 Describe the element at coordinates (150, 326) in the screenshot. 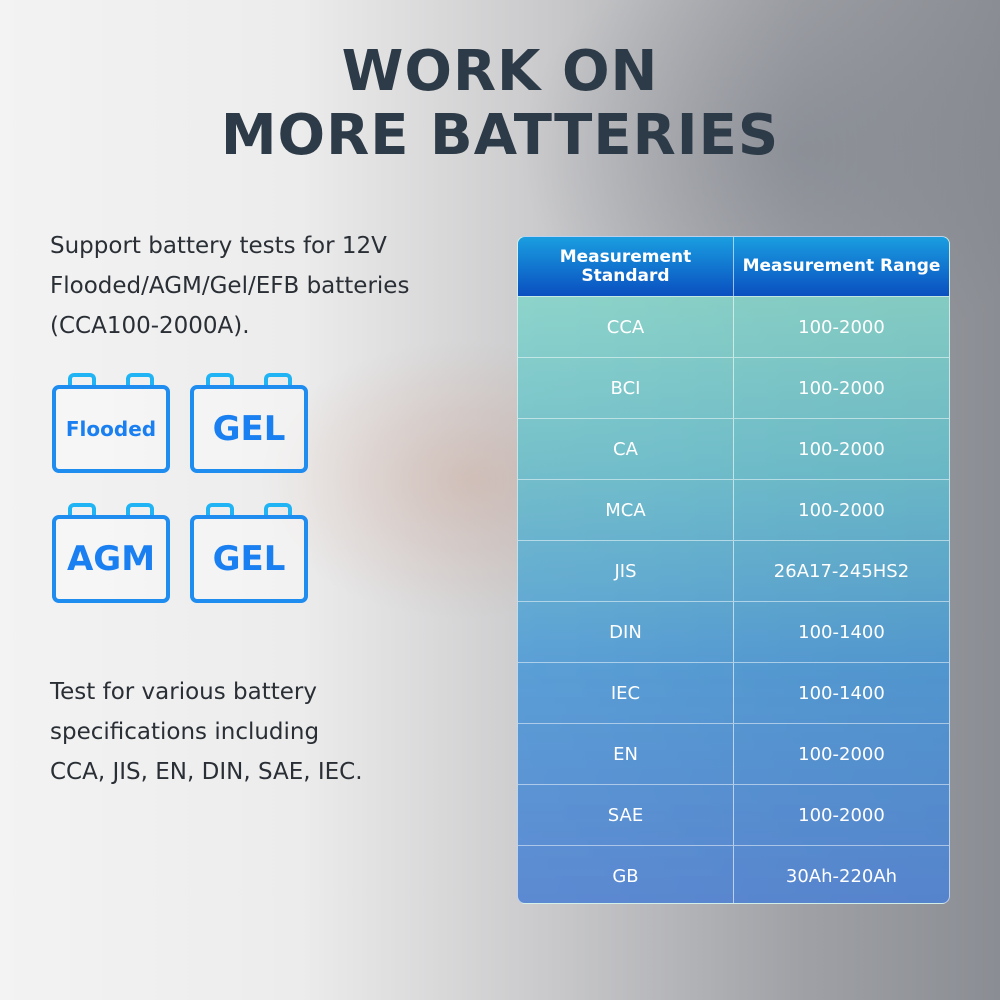

I see `desc-line: (CCA100-2000A).` at that location.